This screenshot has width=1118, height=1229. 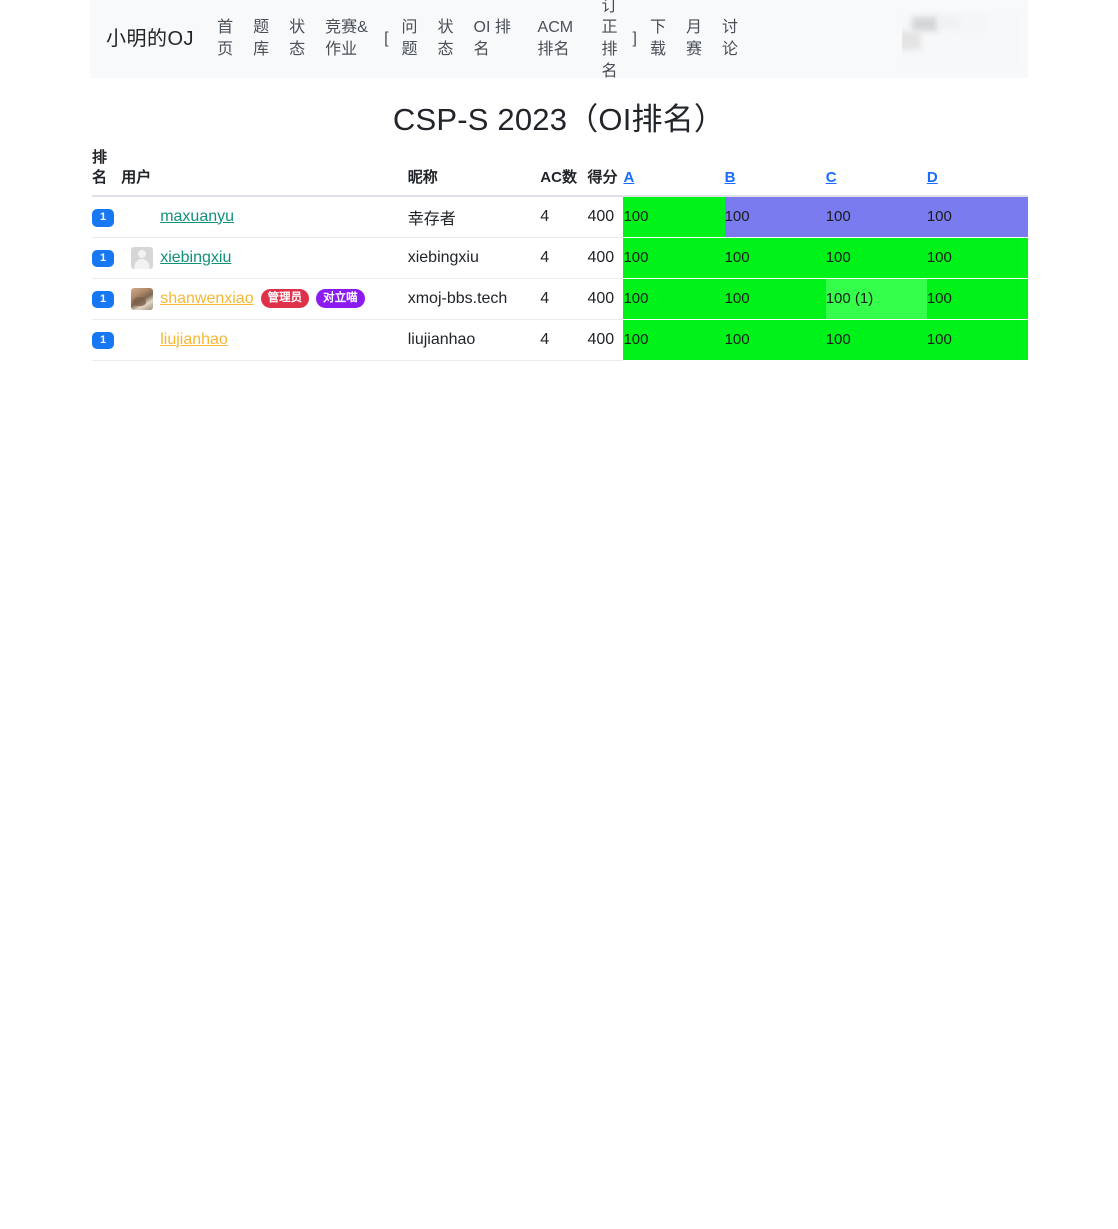 What do you see at coordinates (730, 177) in the screenshot?
I see `problem-link-b: B` at bounding box center [730, 177].